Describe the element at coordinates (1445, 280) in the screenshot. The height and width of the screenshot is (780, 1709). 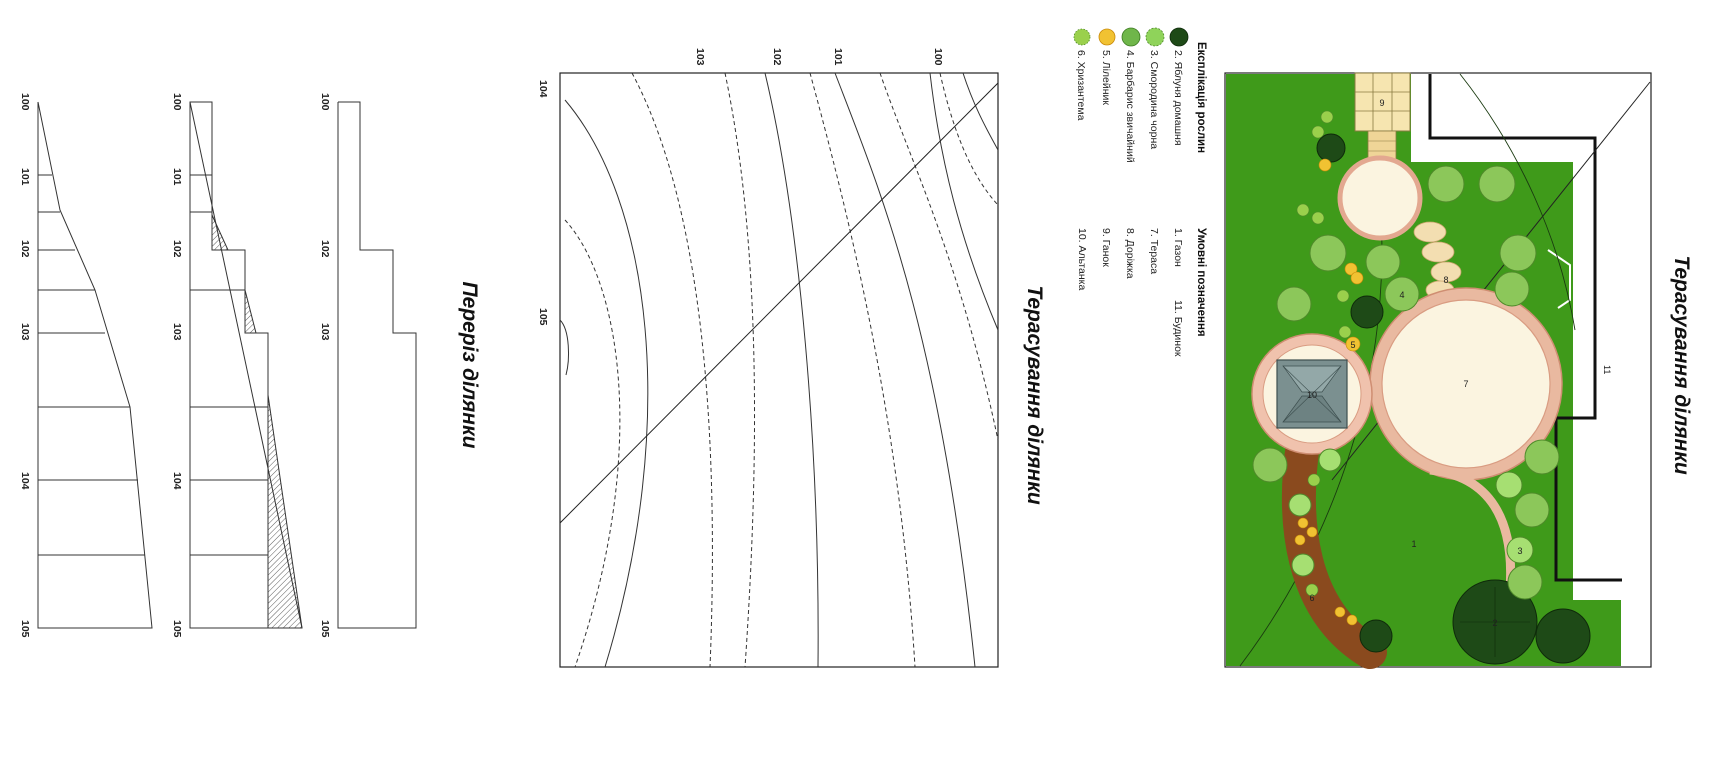
I see `path-number: 8` at that location.